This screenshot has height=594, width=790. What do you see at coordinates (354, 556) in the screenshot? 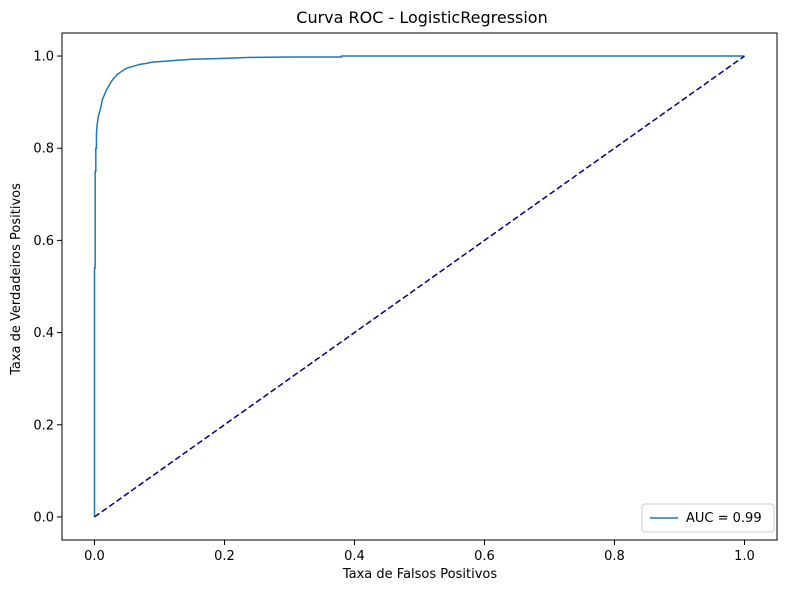
I see `x-tick-label: 0.4` at bounding box center [354, 556].